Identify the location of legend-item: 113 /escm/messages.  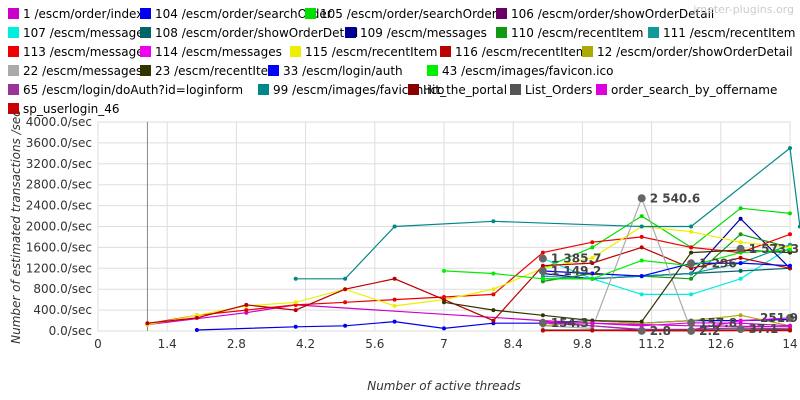
(79, 52).